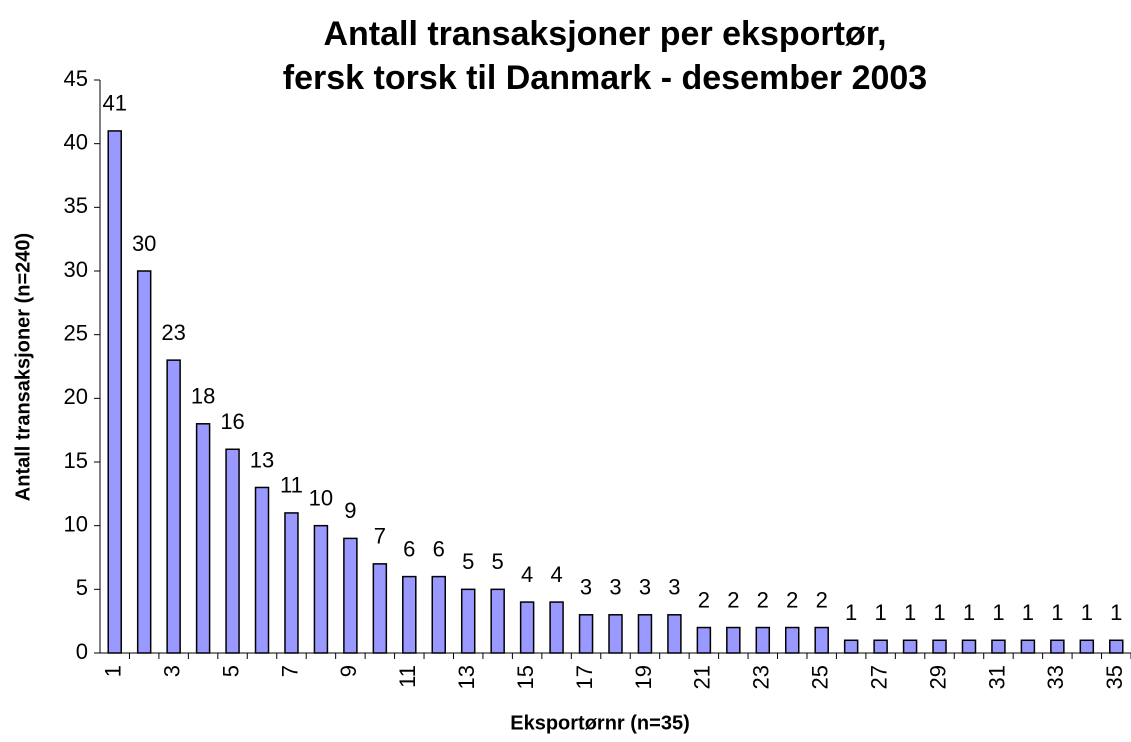 The width and height of the screenshot is (1131, 742). What do you see at coordinates (230, 671) in the screenshot?
I see `x-tick-label: 5` at bounding box center [230, 671].